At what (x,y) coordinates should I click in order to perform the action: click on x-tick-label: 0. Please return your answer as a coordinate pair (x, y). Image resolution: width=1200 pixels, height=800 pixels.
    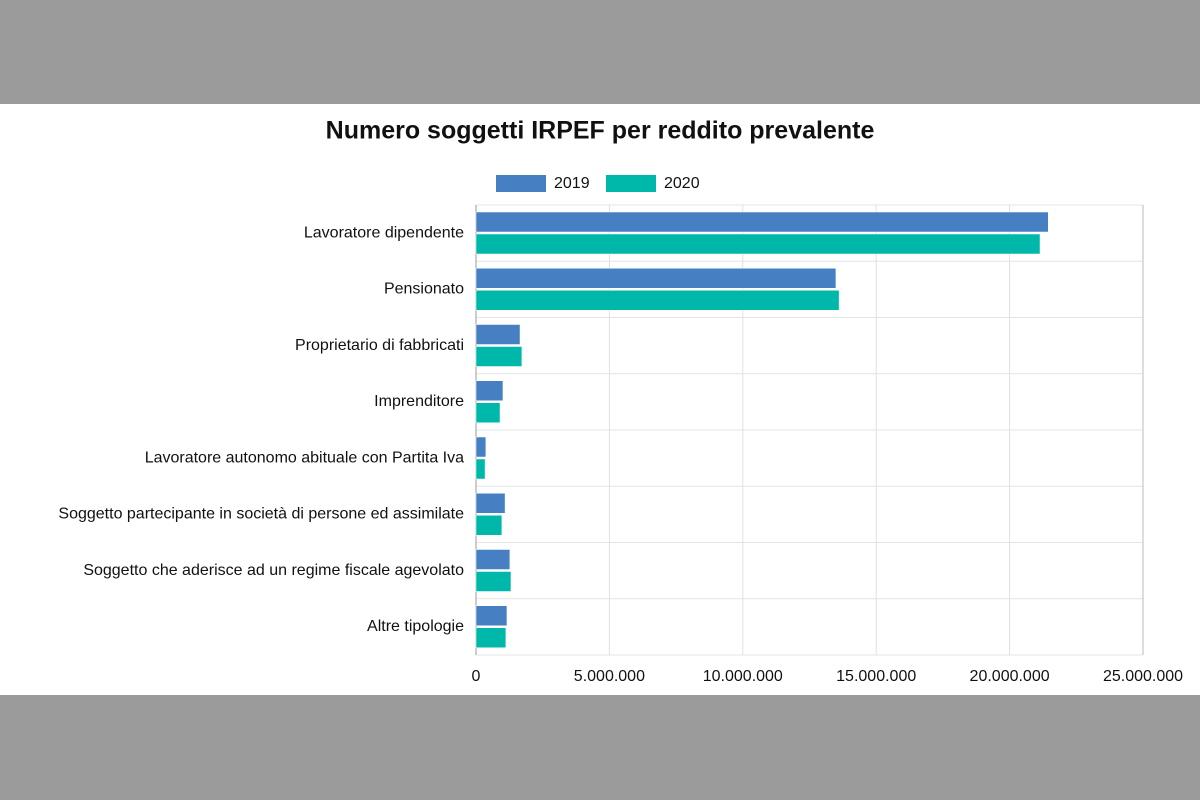
    Looking at the image, I should click on (476, 676).